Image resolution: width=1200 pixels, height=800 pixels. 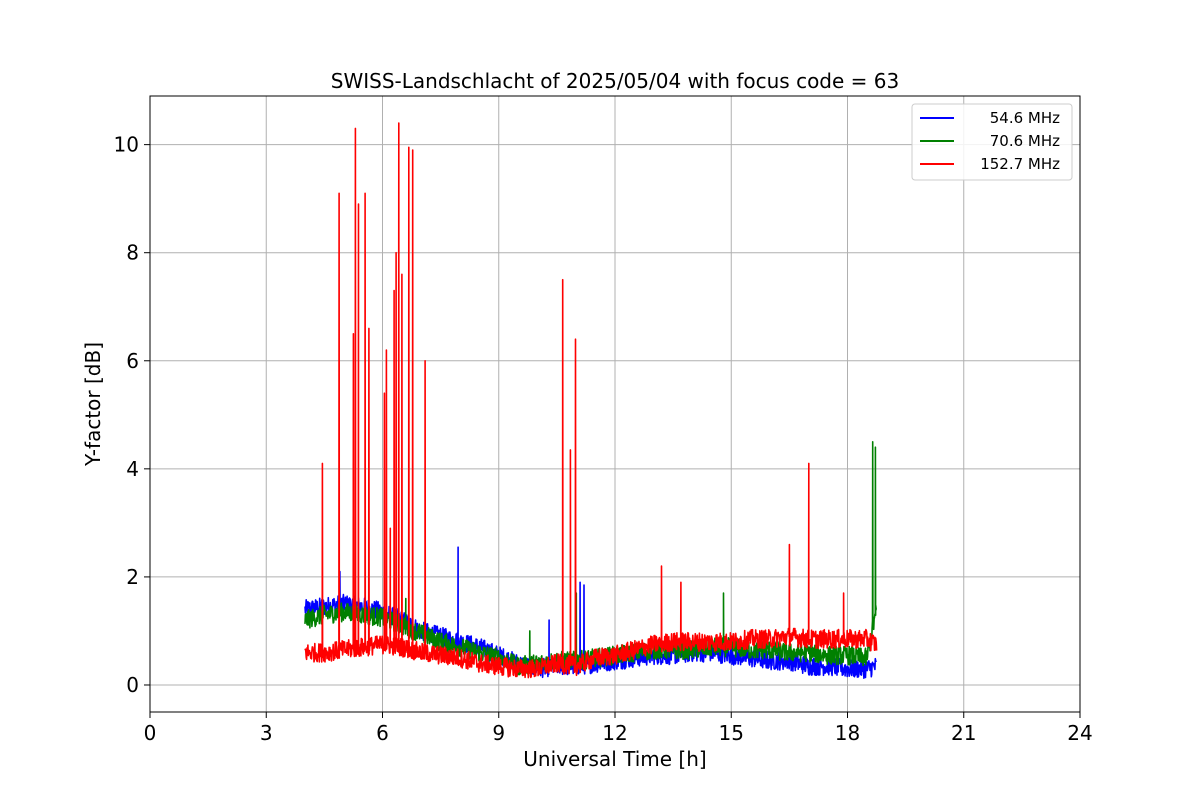 What do you see at coordinates (731, 733) in the screenshot?
I see `x-tick-label: 15` at bounding box center [731, 733].